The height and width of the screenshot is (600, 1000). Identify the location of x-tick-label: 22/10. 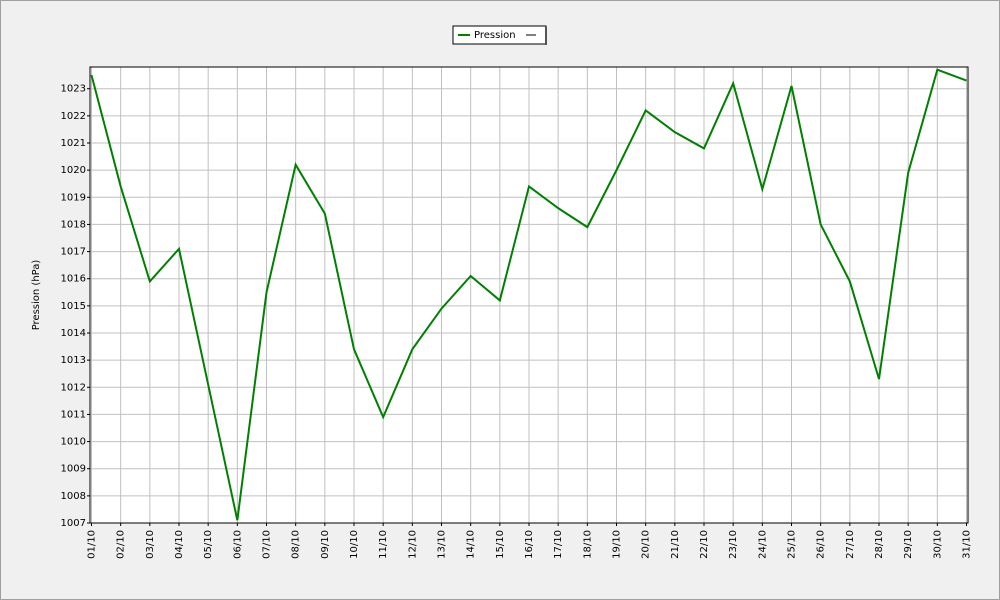
(704, 544).